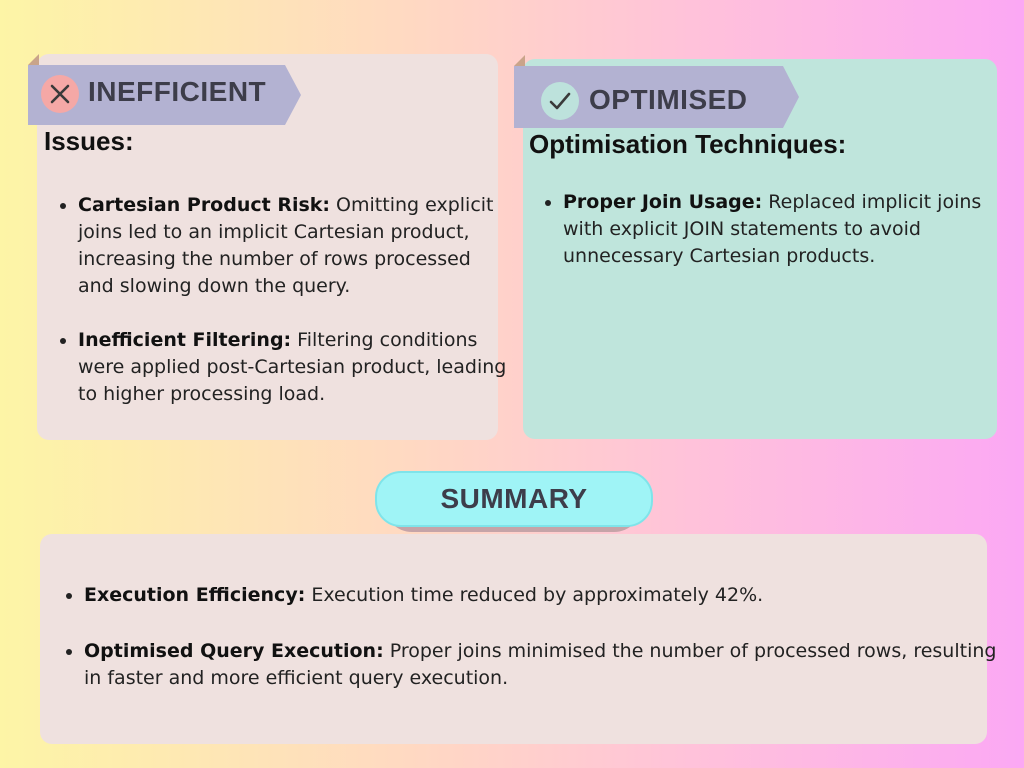 This screenshot has height=768, width=1024. I want to click on check-icon, so click(560, 101).